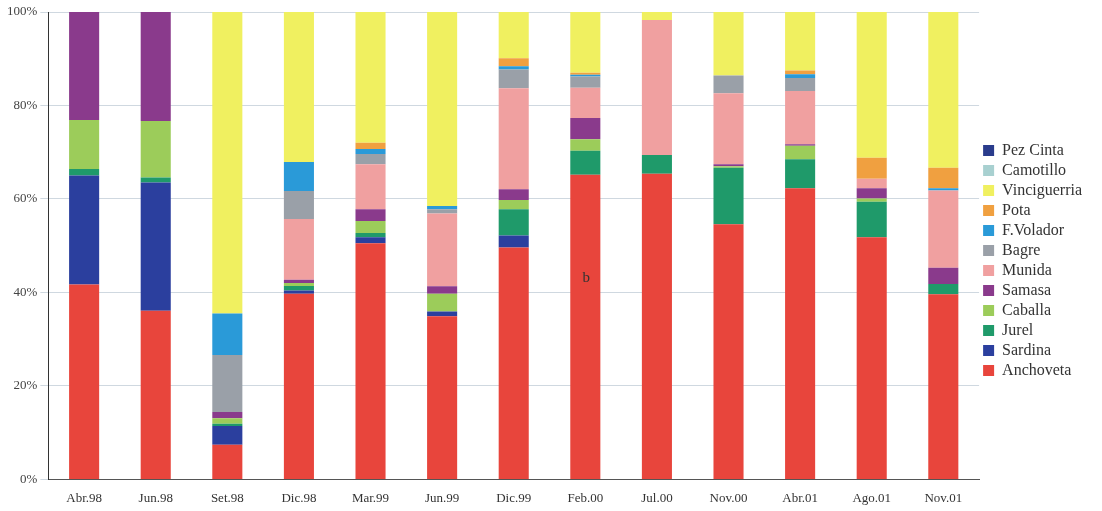 This screenshot has height=511, width=1102. Describe the element at coordinates (1033, 149) in the screenshot. I see `legend-label: Pez Cinta` at that location.